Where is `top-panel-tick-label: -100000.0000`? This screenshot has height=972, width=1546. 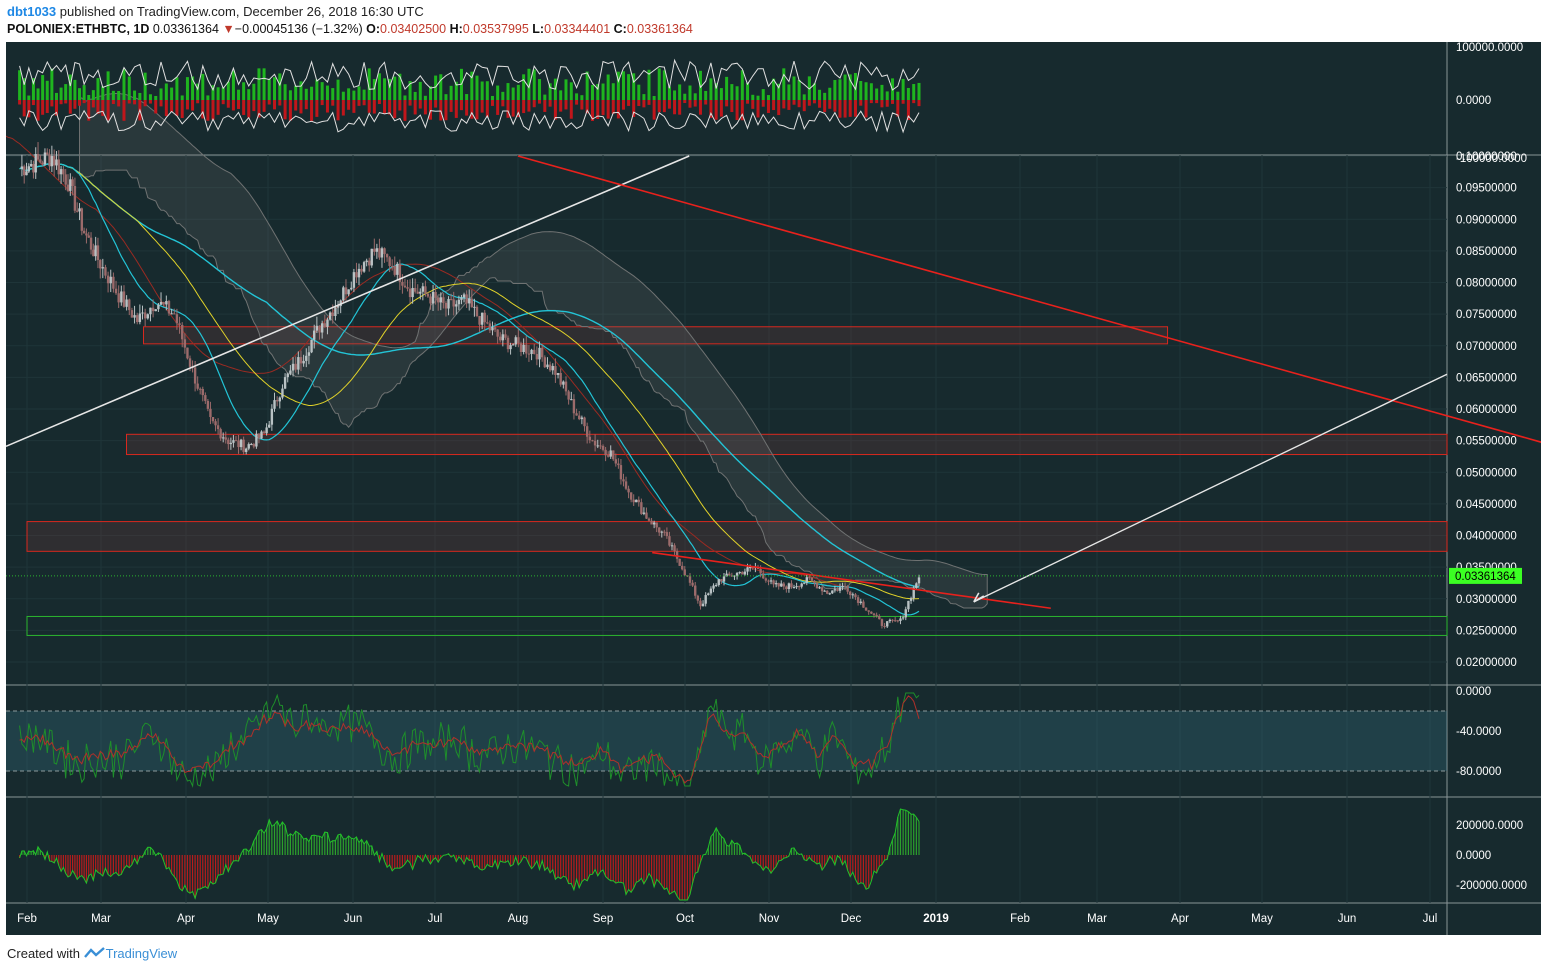 top-panel-tick-label: -100000.0000 is located at coordinates (1491, 159).